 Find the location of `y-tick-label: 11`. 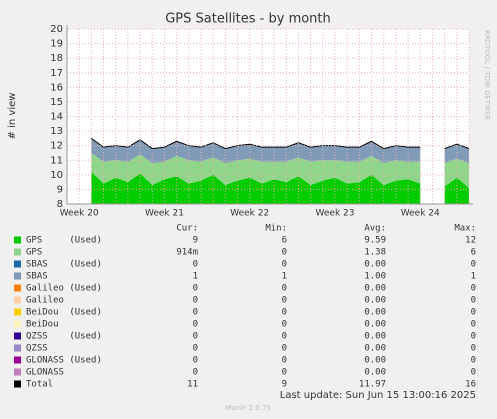

y-tick-label: 11 is located at coordinates (56, 160).